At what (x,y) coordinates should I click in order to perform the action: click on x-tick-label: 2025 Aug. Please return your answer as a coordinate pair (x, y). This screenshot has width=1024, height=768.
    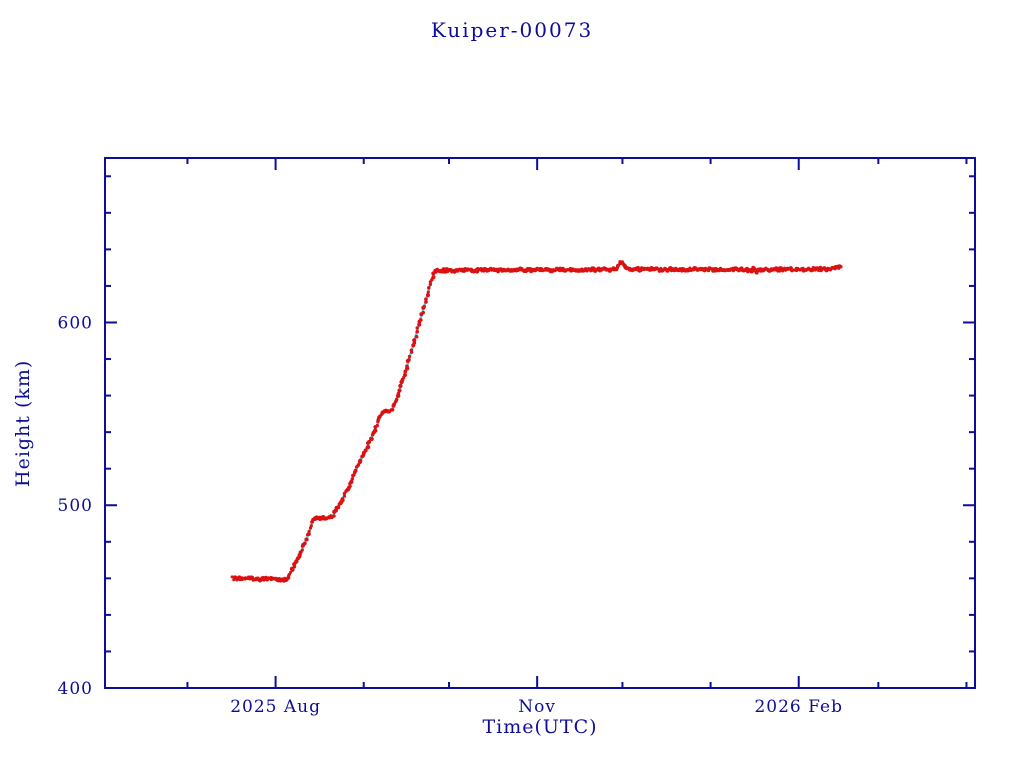
    Looking at the image, I should click on (275, 707).